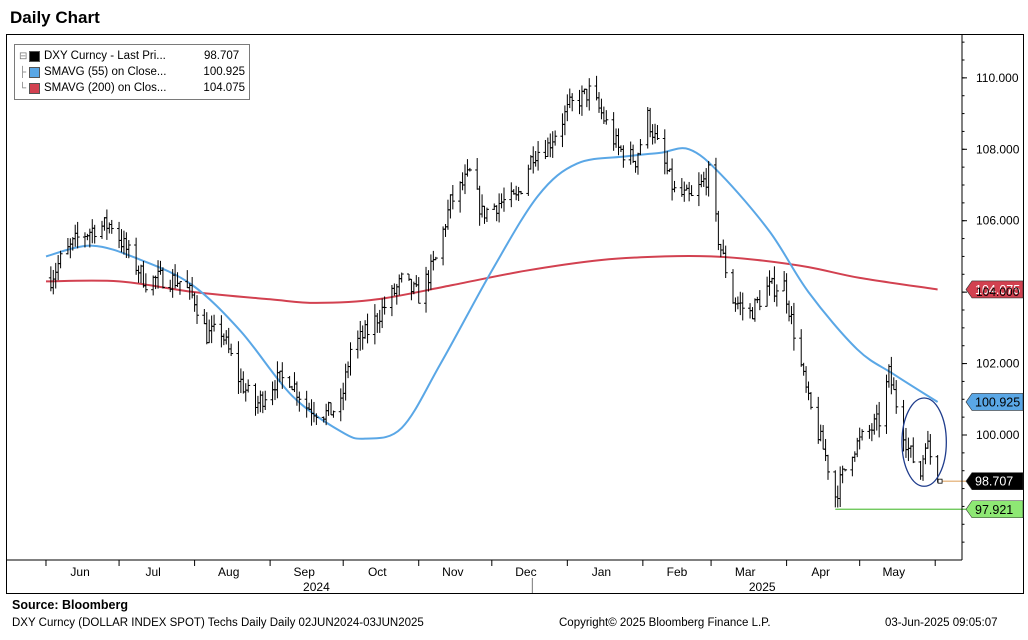 The height and width of the screenshot is (640, 1028). What do you see at coordinates (997, 78) in the screenshot?
I see `y-tick-label: 110.000` at bounding box center [997, 78].